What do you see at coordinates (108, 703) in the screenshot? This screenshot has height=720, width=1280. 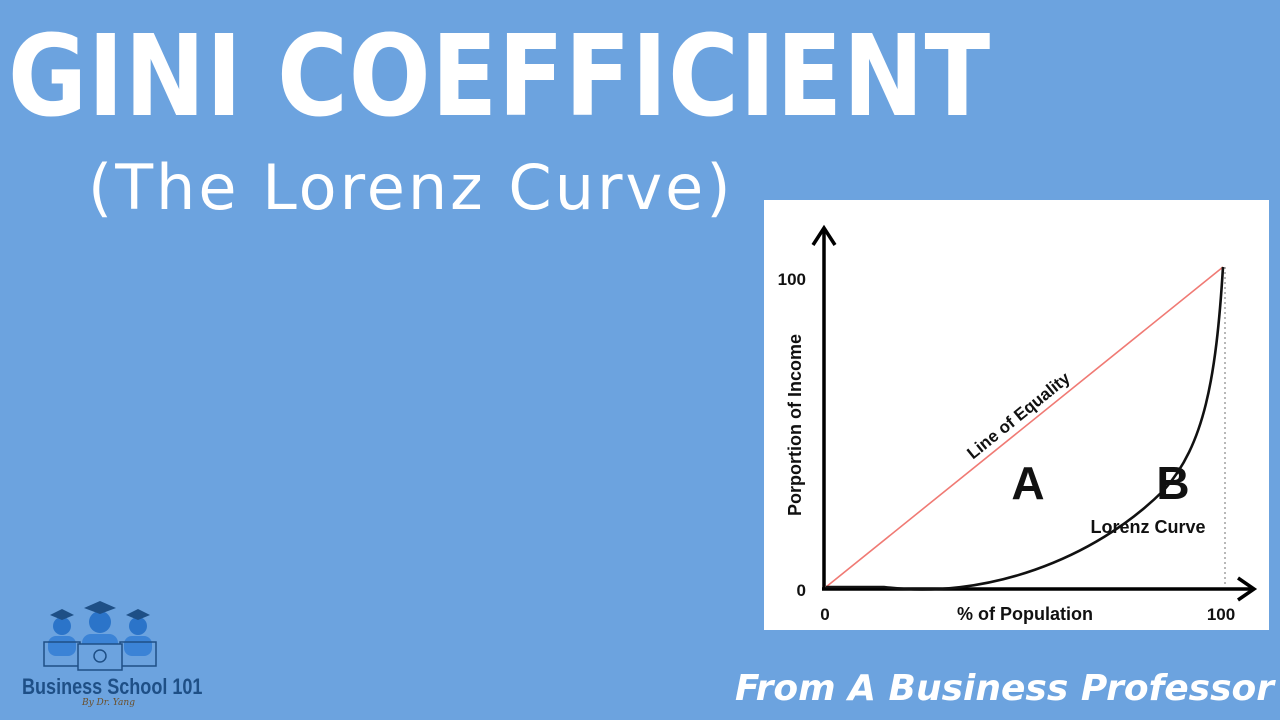 I see `logo-tagline: By Dr. Yang` at bounding box center [108, 703].